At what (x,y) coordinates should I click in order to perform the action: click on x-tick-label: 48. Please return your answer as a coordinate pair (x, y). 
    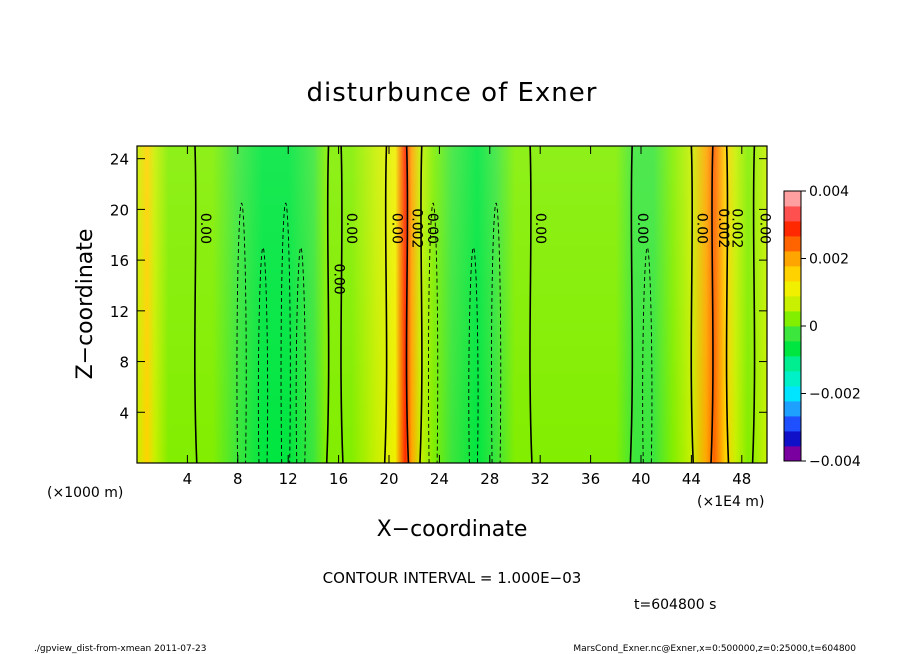
    Looking at the image, I should click on (741, 479).